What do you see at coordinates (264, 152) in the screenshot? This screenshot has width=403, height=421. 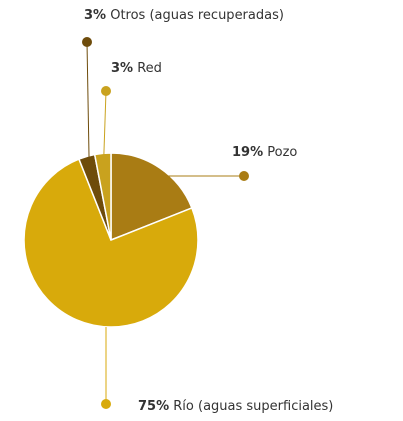 I see `slice-label: 19% Pozo` at bounding box center [264, 152].